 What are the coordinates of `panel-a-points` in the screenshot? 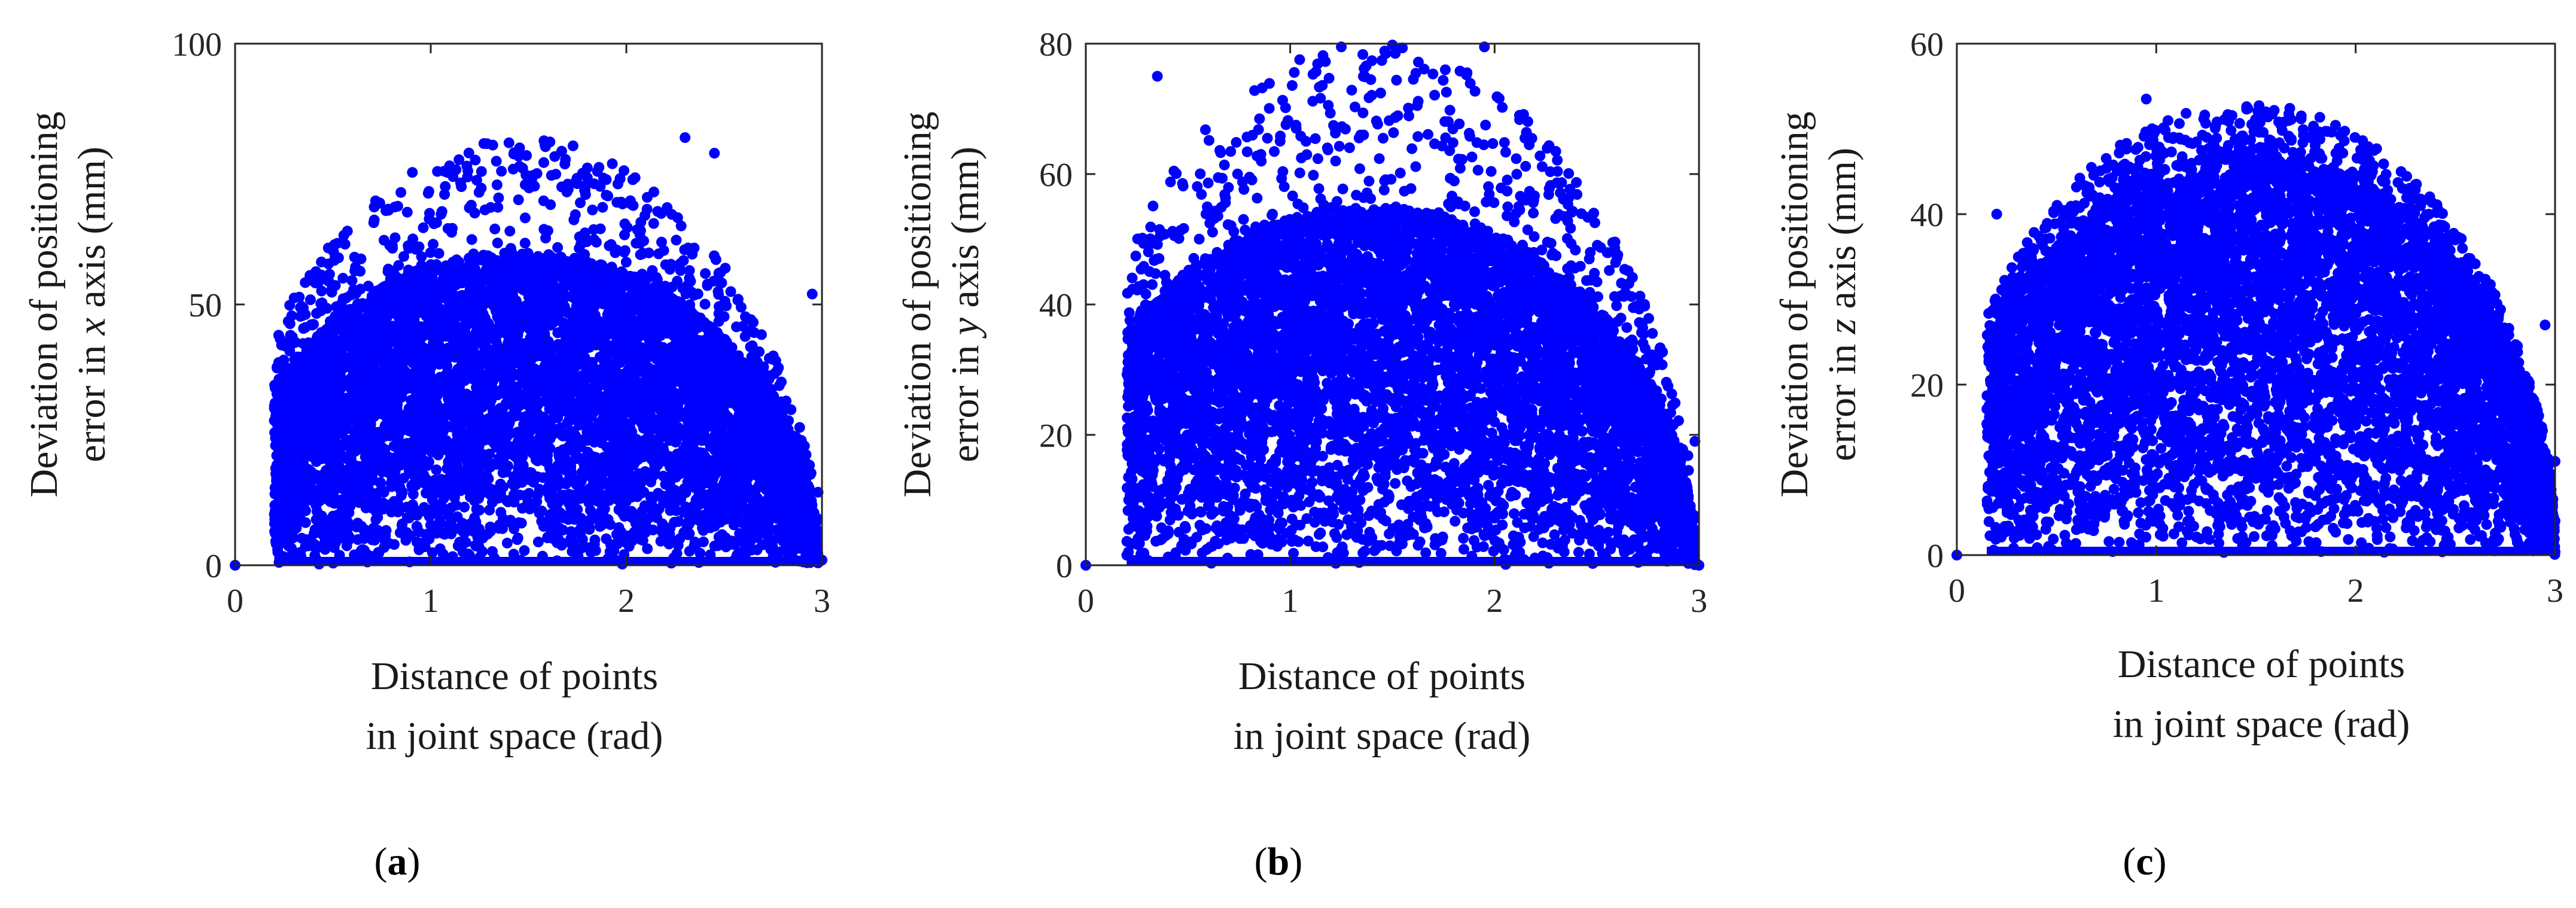 It's located at (528, 351).